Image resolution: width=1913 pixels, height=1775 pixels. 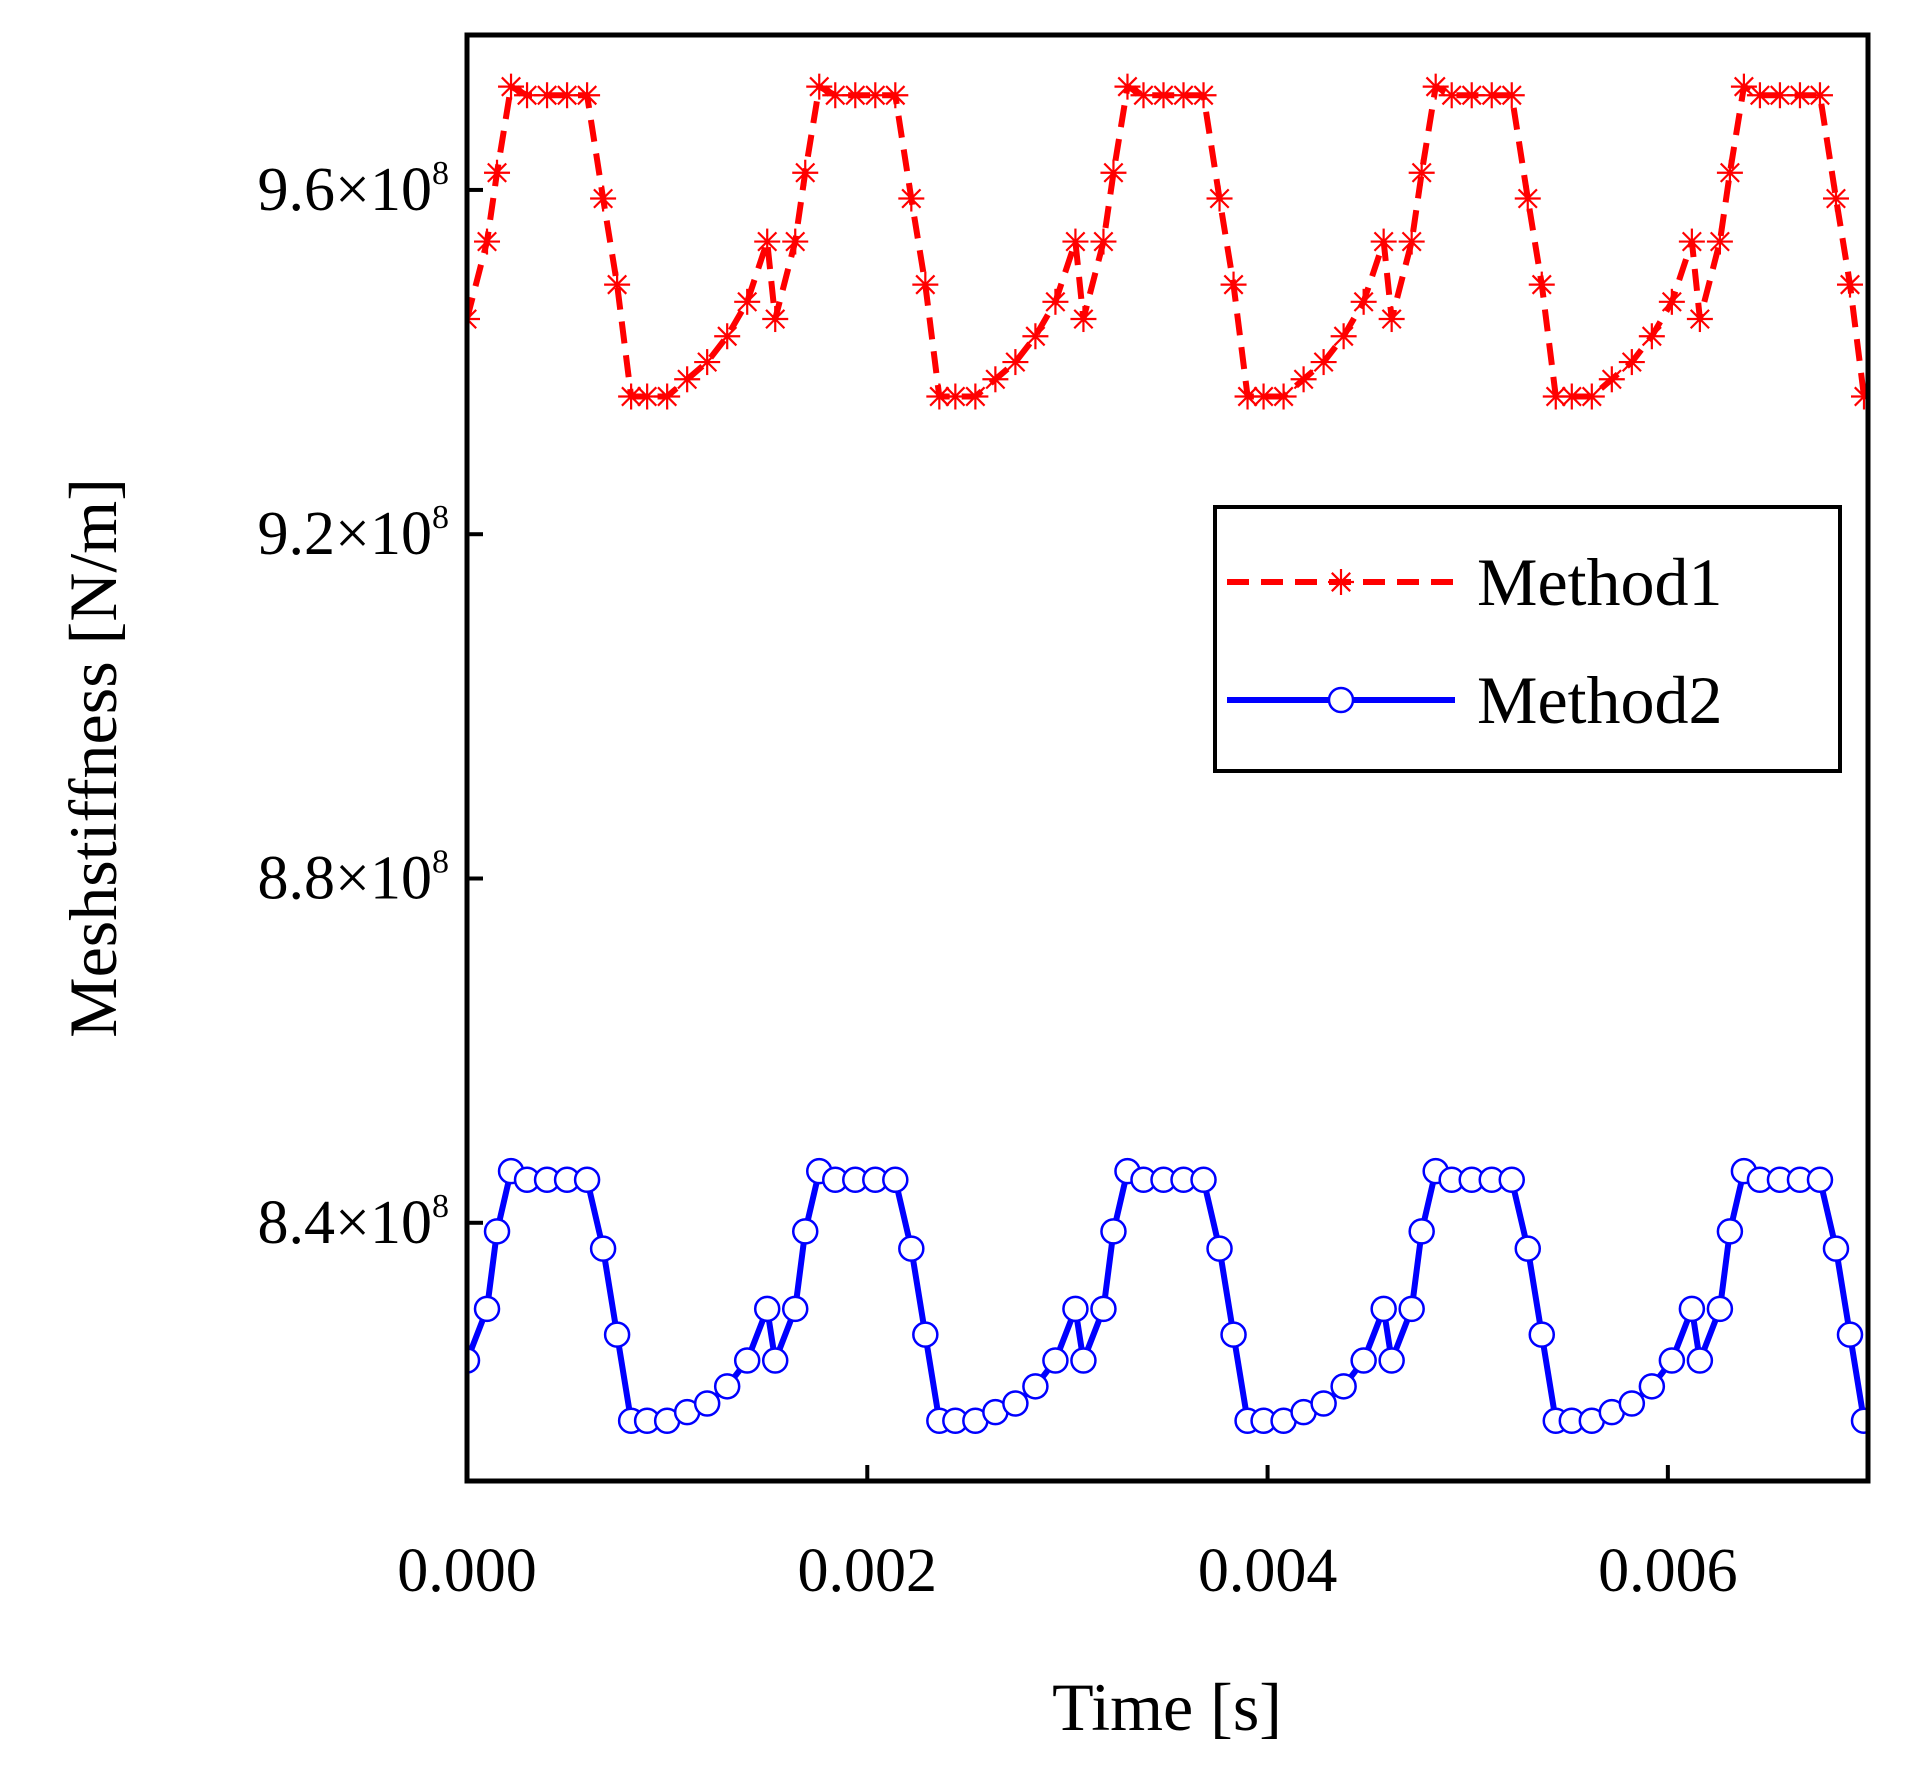 What do you see at coordinates (353, 189) in the screenshot?
I see `y-tick-label: 9.6×10⁸` at bounding box center [353, 189].